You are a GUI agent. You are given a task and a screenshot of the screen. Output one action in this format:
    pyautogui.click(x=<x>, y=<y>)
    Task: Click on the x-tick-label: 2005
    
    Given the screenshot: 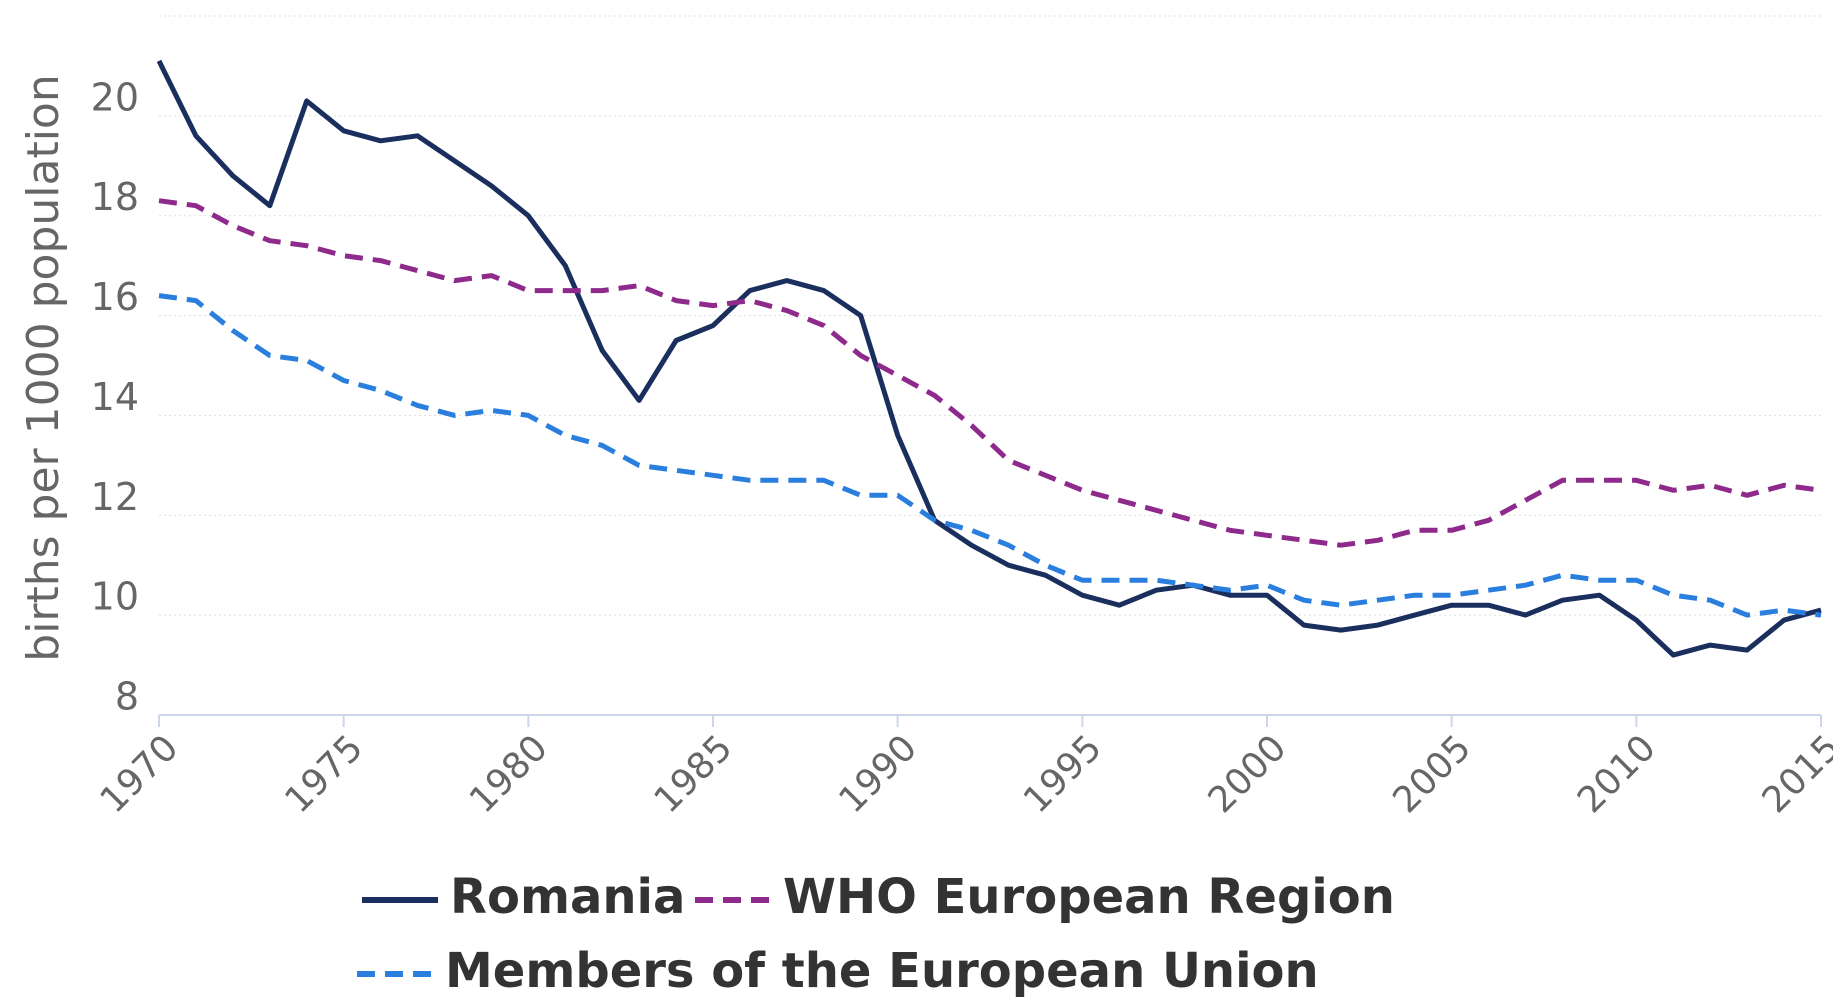 What is the action you would take?
    pyautogui.click(x=1432, y=774)
    